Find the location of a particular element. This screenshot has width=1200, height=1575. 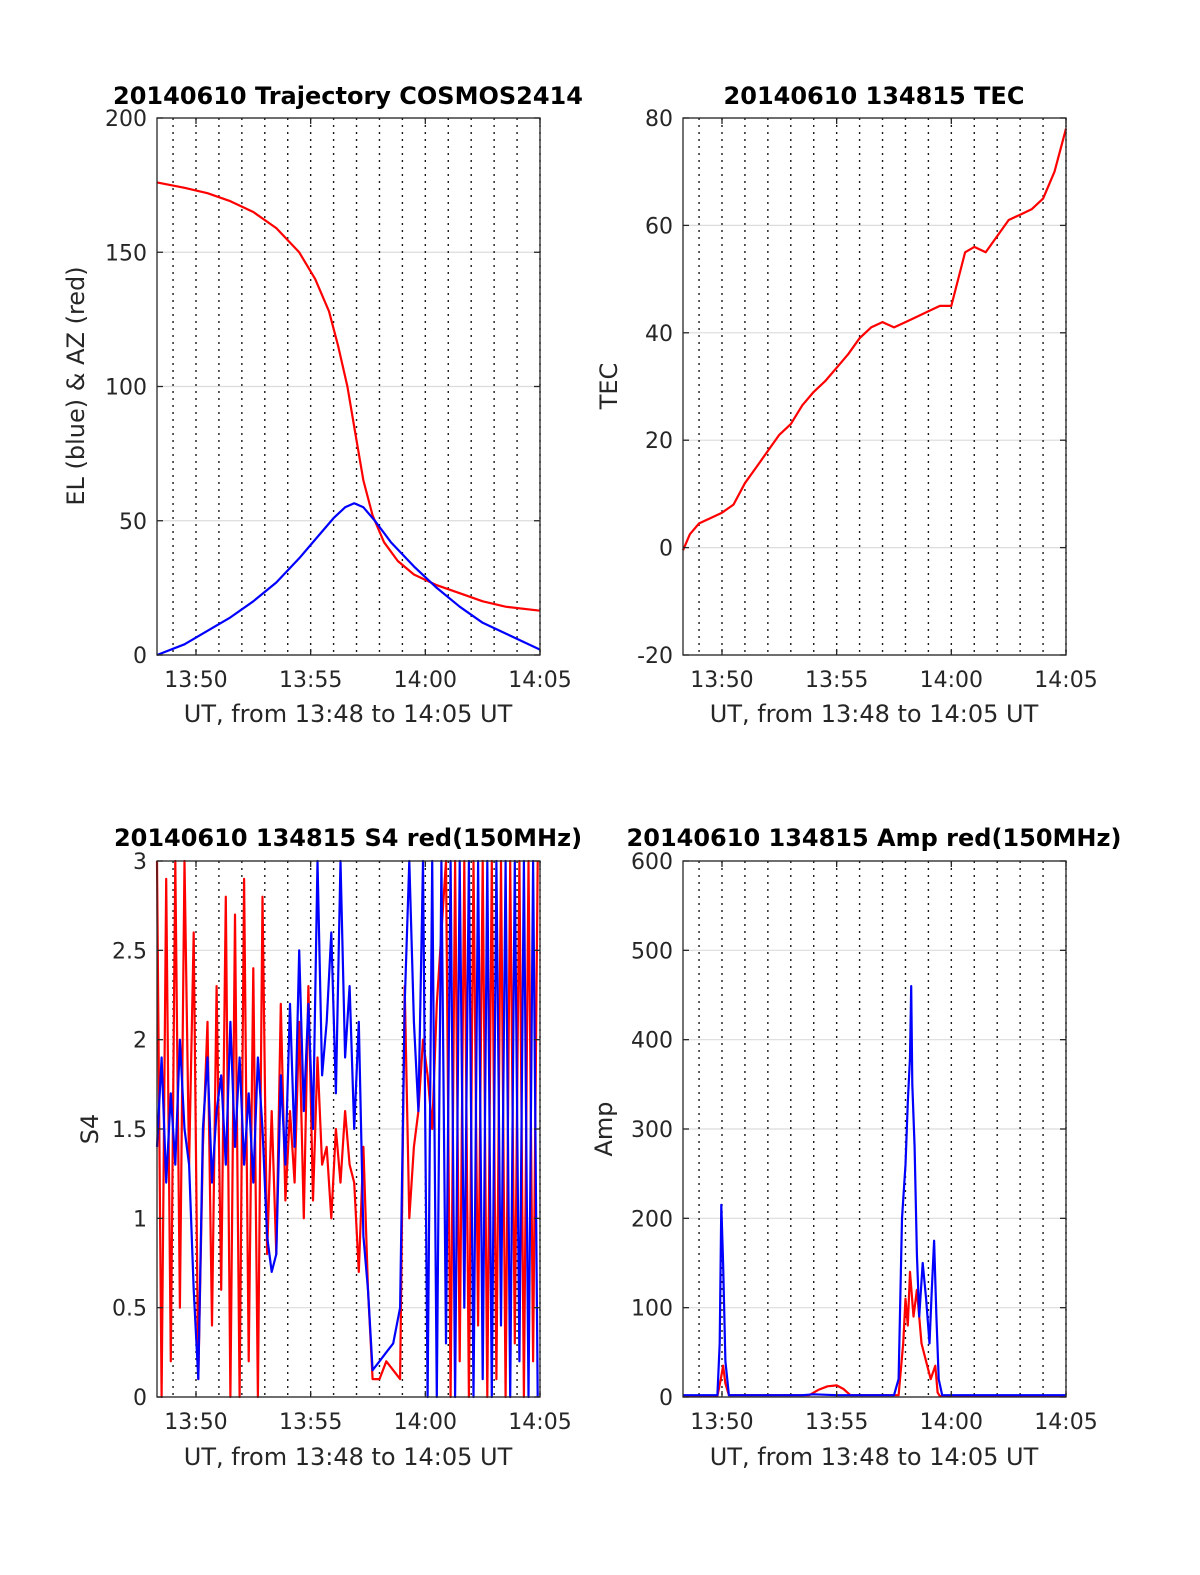

y-tick-label: 20 is located at coordinates (659, 441).